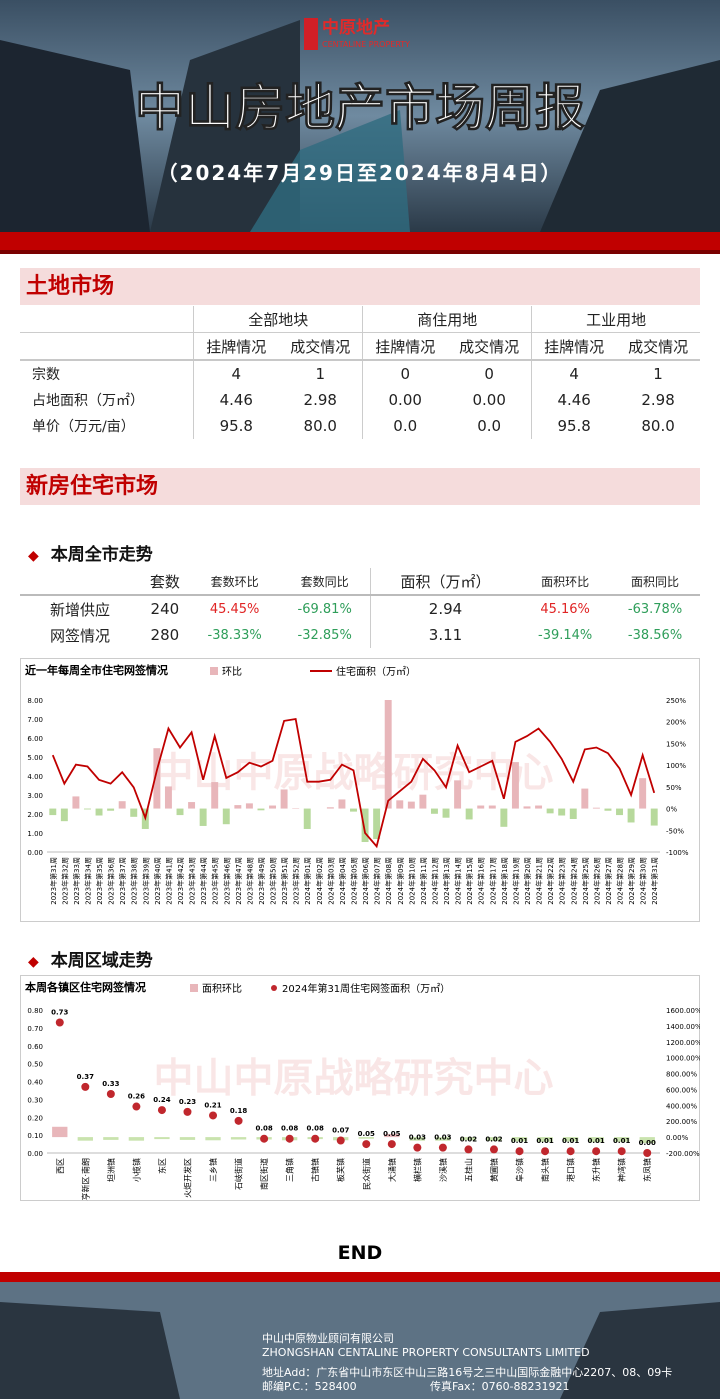 Image resolution: width=720 pixels, height=1399 pixels. Describe the element at coordinates (122, 881) in the screenshot. I see `x-tick-label: 2023年第37周` at that location.